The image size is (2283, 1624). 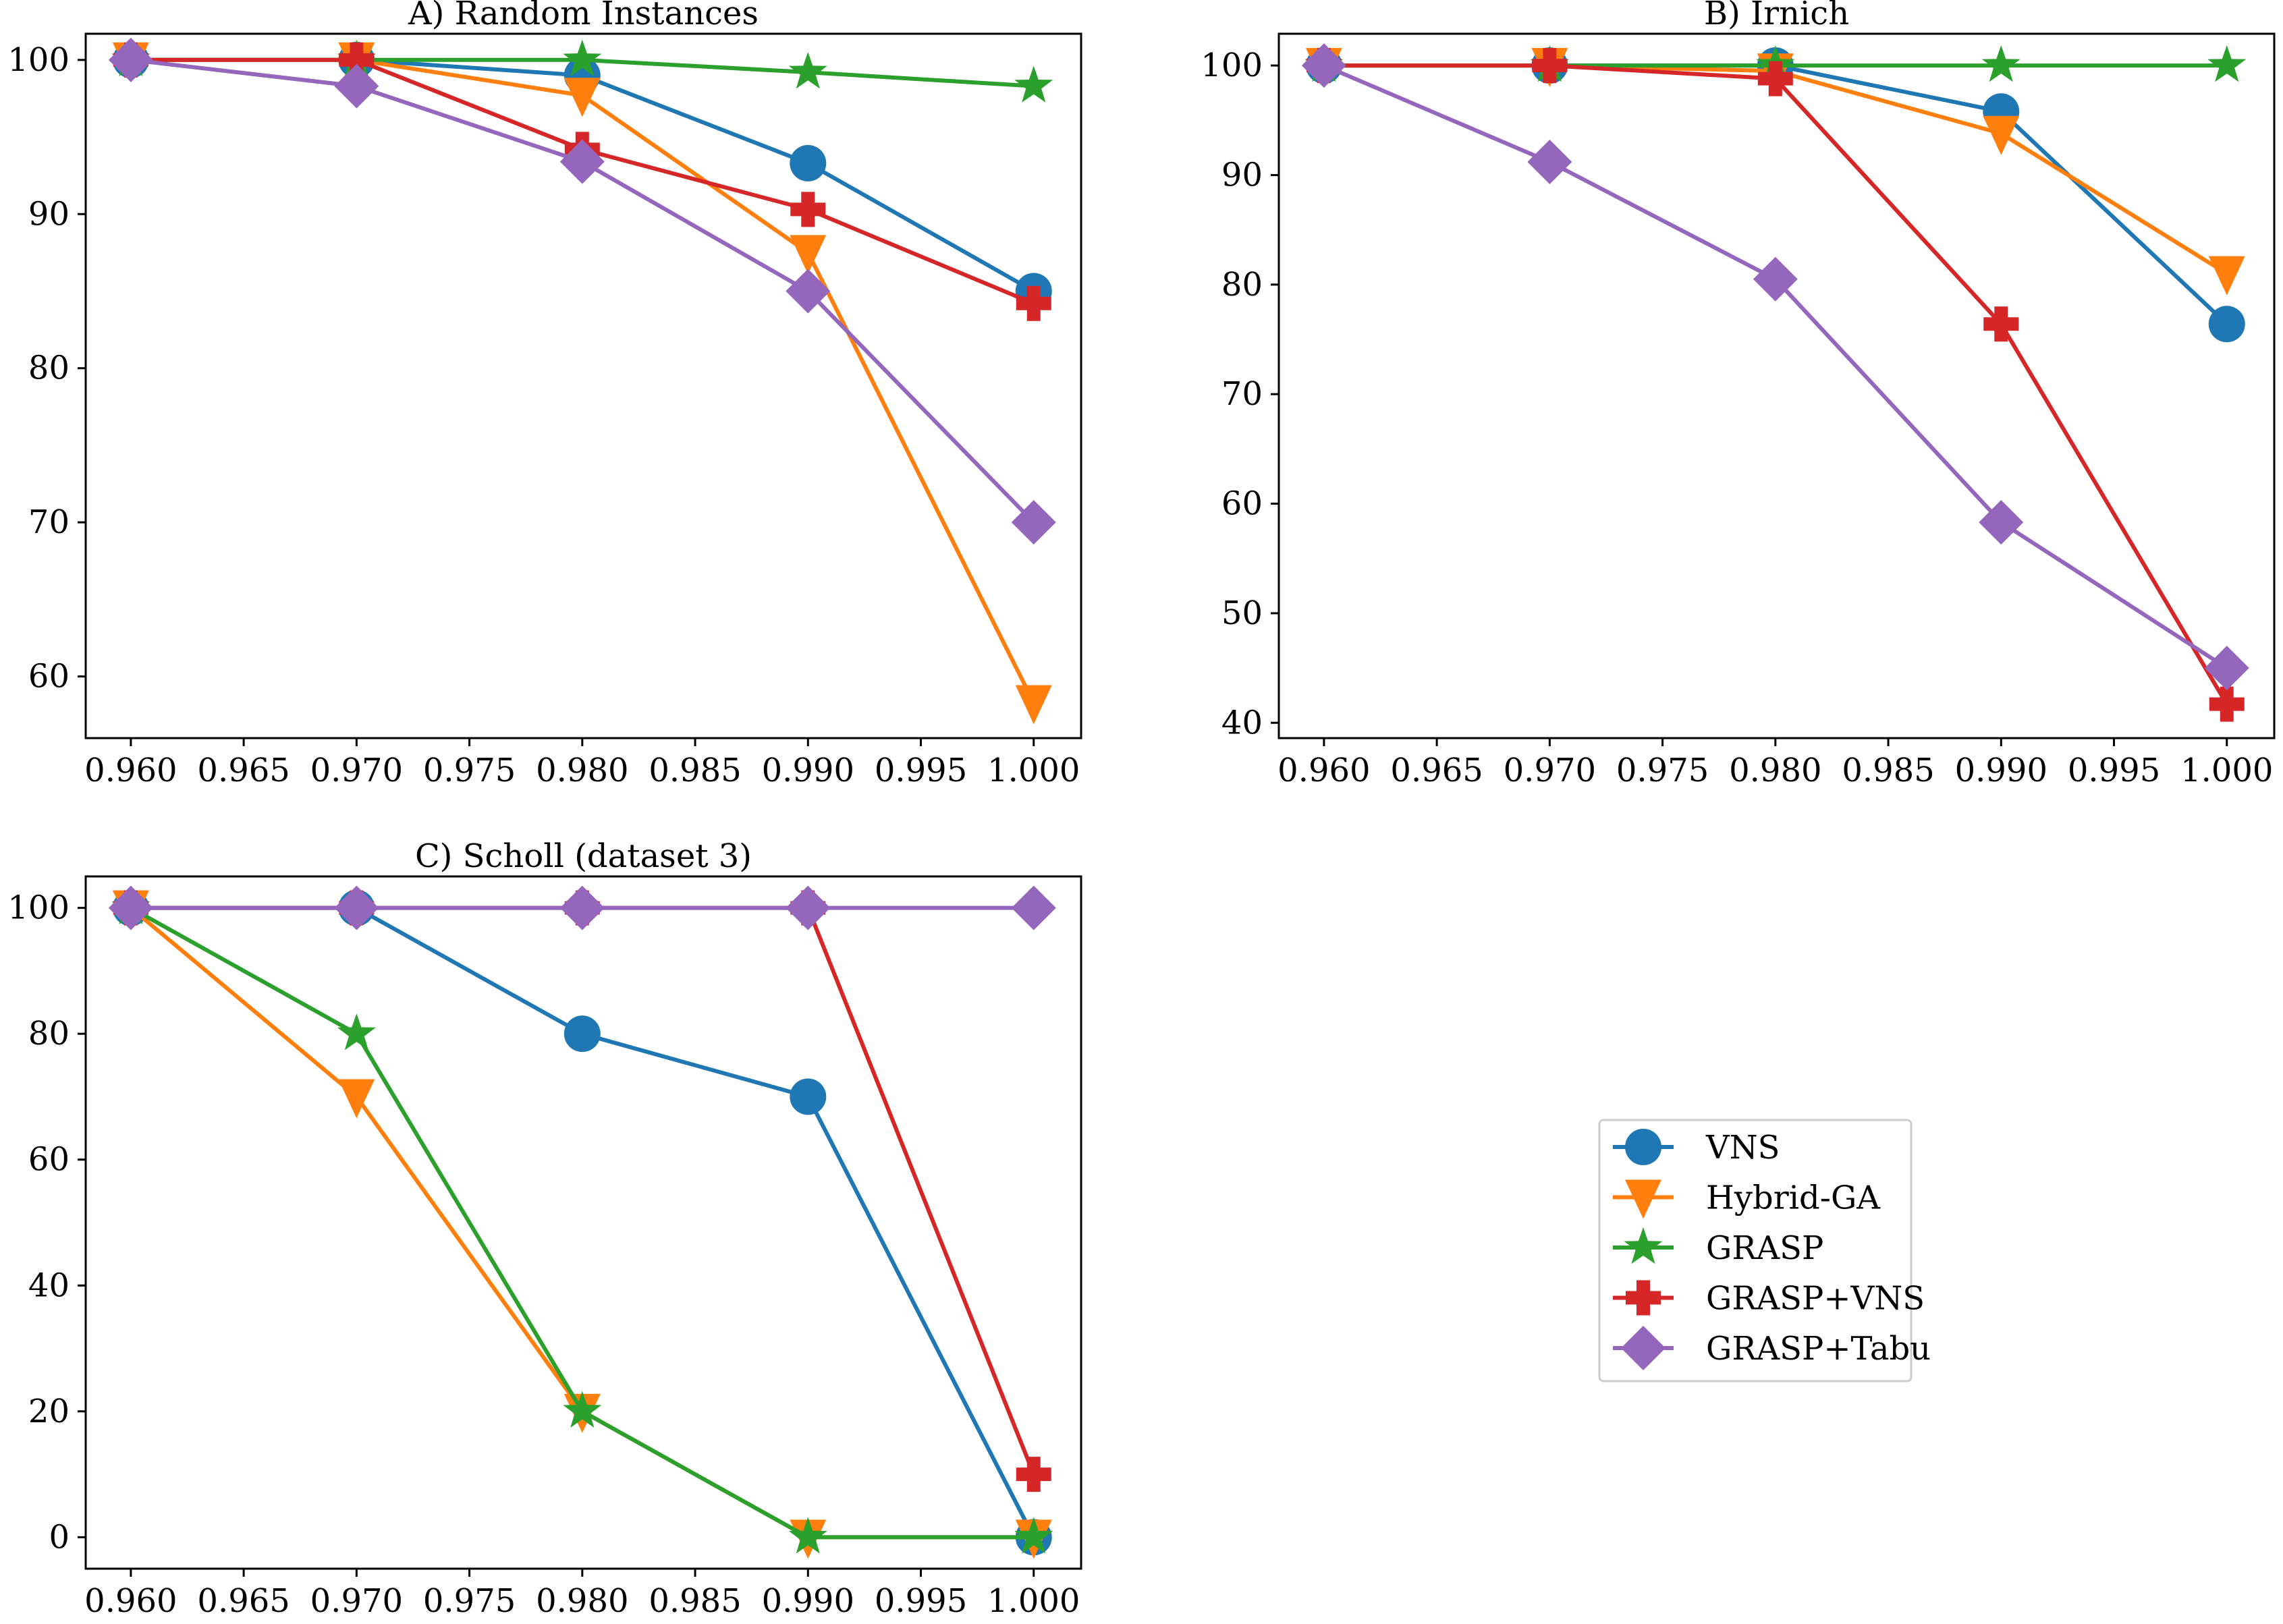 What do you see at coordinates (1643, 1199) in the screenshot?
I see `legend-marker-hybrid-ga` at bounding box center [1643, 1199].